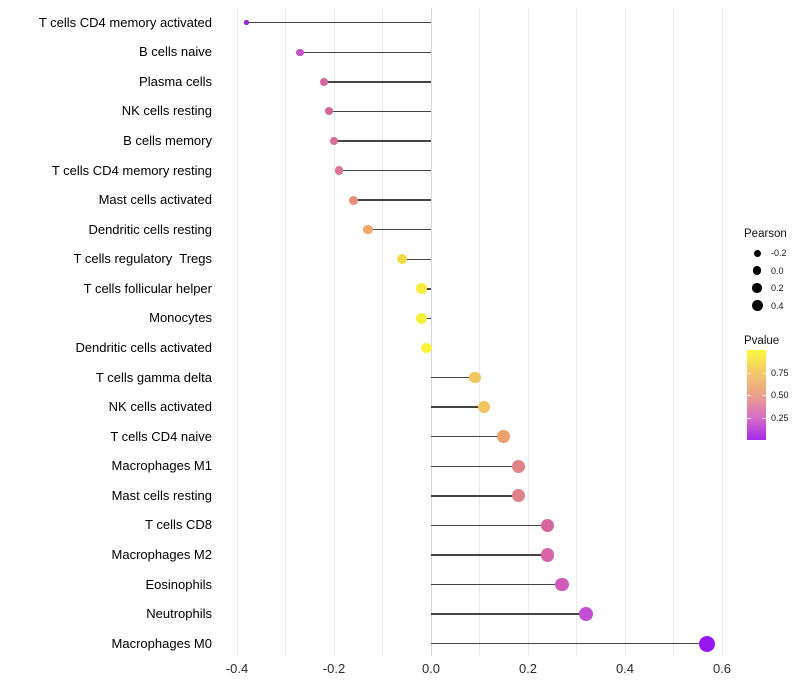  I want to click on category-label: T cells regulatory Tregs, so click(142, 259).